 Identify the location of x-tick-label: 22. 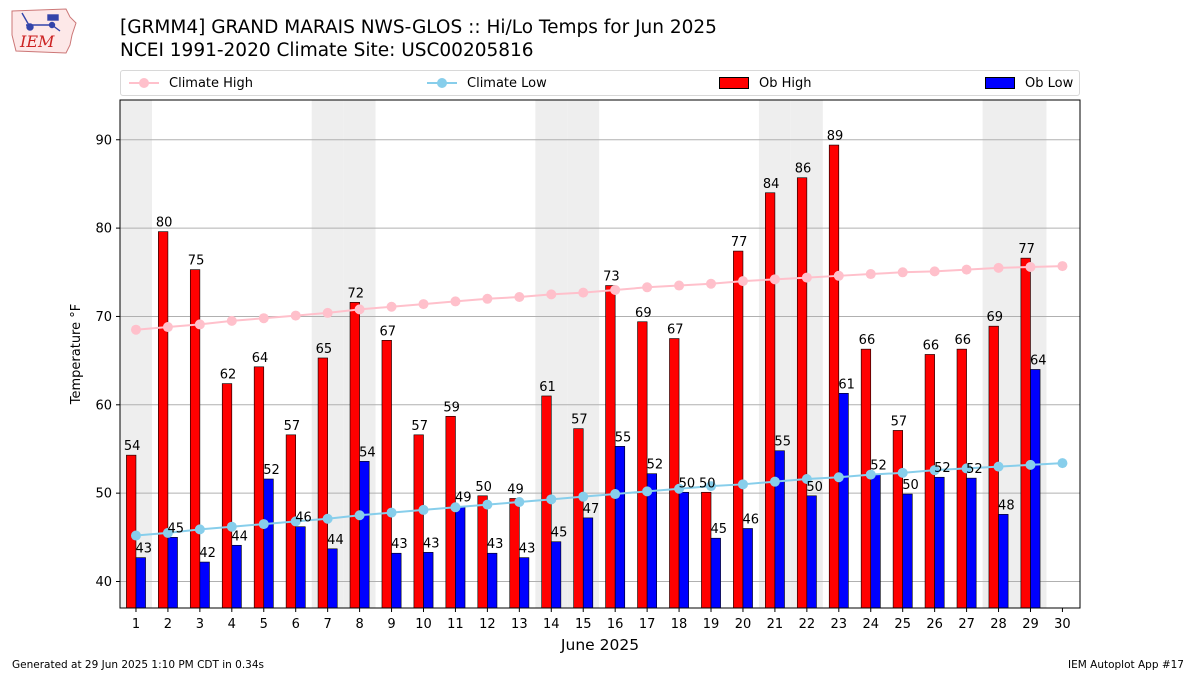
(807, 624).